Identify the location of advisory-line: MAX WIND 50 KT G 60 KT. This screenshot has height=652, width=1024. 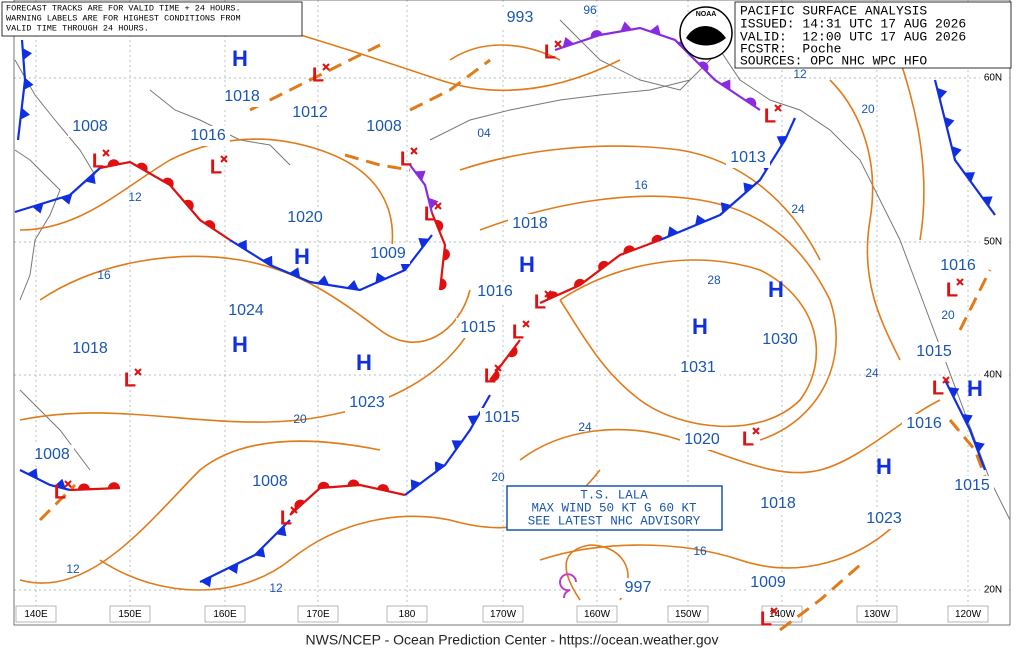
(614, 508).